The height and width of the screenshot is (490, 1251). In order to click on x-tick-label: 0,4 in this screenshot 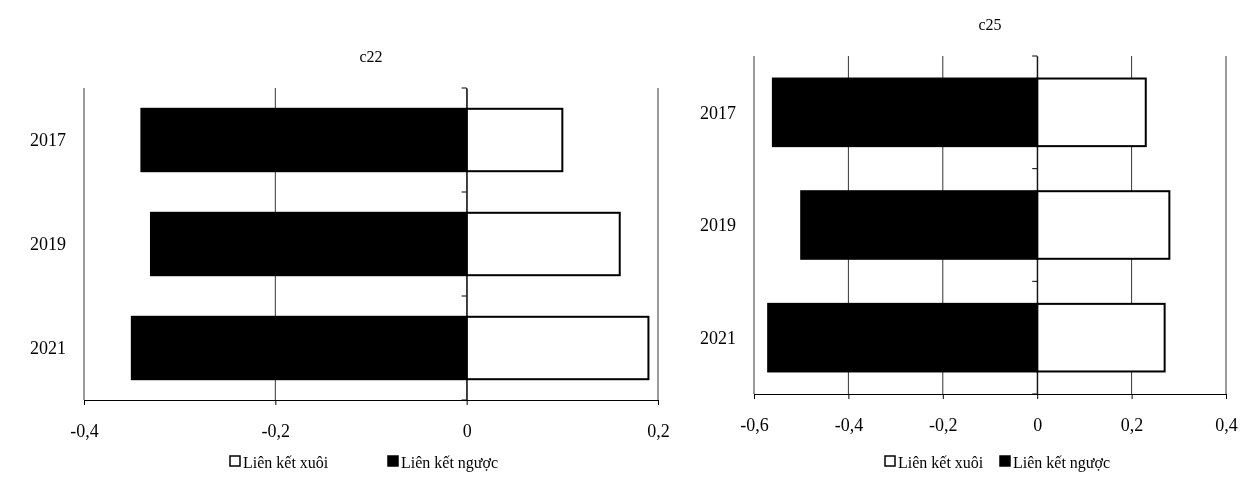, I will do `click(1226, 424)`.